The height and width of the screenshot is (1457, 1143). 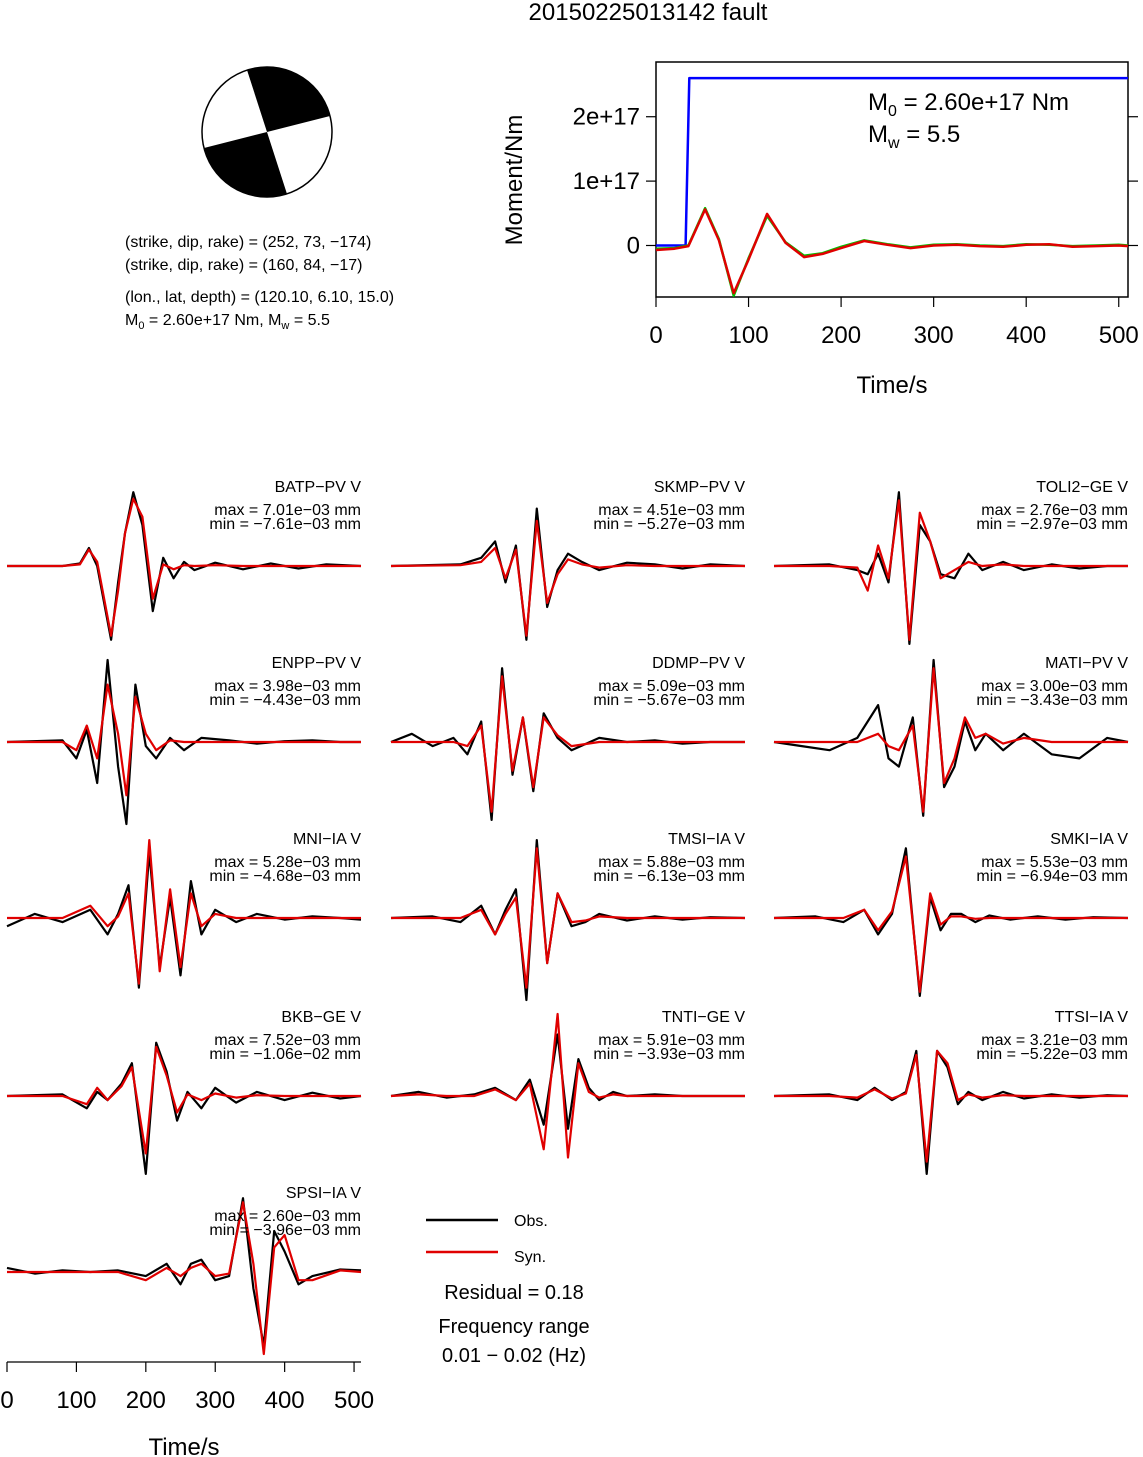 I want to click on moment-plot-frame, so click(x=892, y=179).